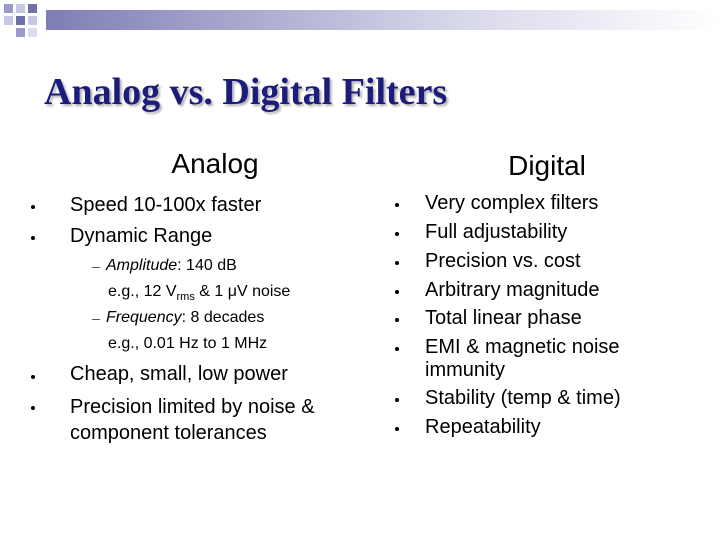 This screenshot has height=540, width=720. Describe the element at coordinates (503, 318) in the screenshot. I see `bullet-text: Total linear phase` at that location.